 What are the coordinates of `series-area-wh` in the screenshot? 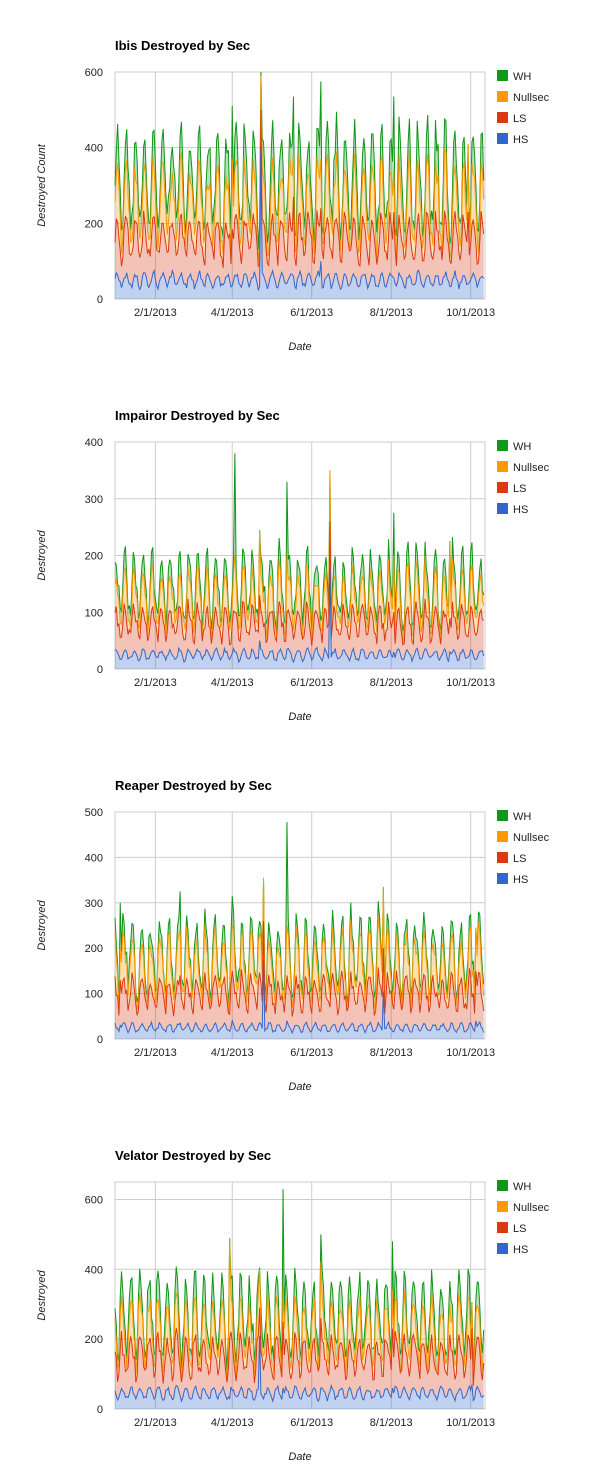 It's located at (299, 548).